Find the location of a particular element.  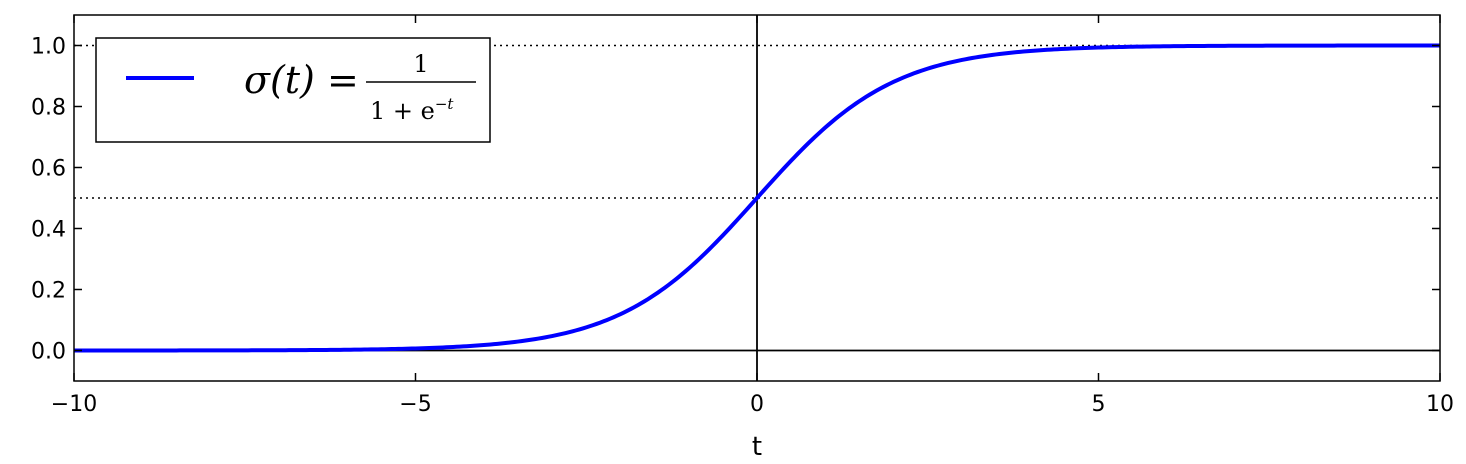

legend-denominator-exponent: −t is located at coordinates (445, 104).